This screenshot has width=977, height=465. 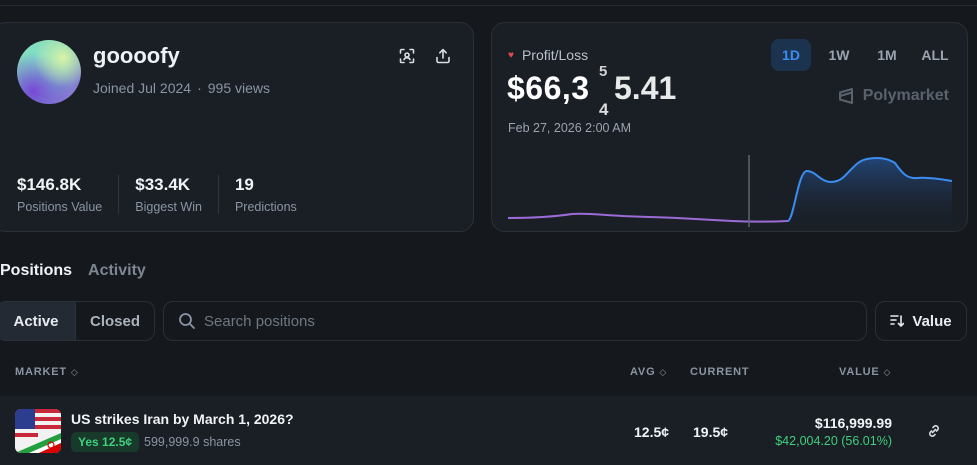 What do you see at coordinates (239, 88) in the screenshot?
I see `view-count: 995 views` at bounding box center [239, 88].